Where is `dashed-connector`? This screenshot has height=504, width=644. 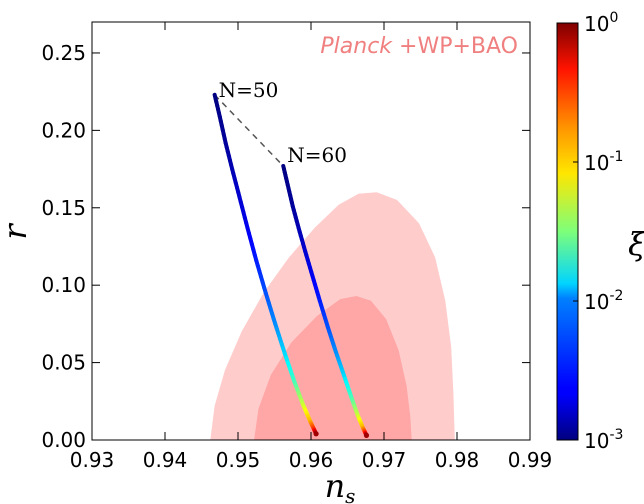 dashed-connector is located at coordinates (249, 130).